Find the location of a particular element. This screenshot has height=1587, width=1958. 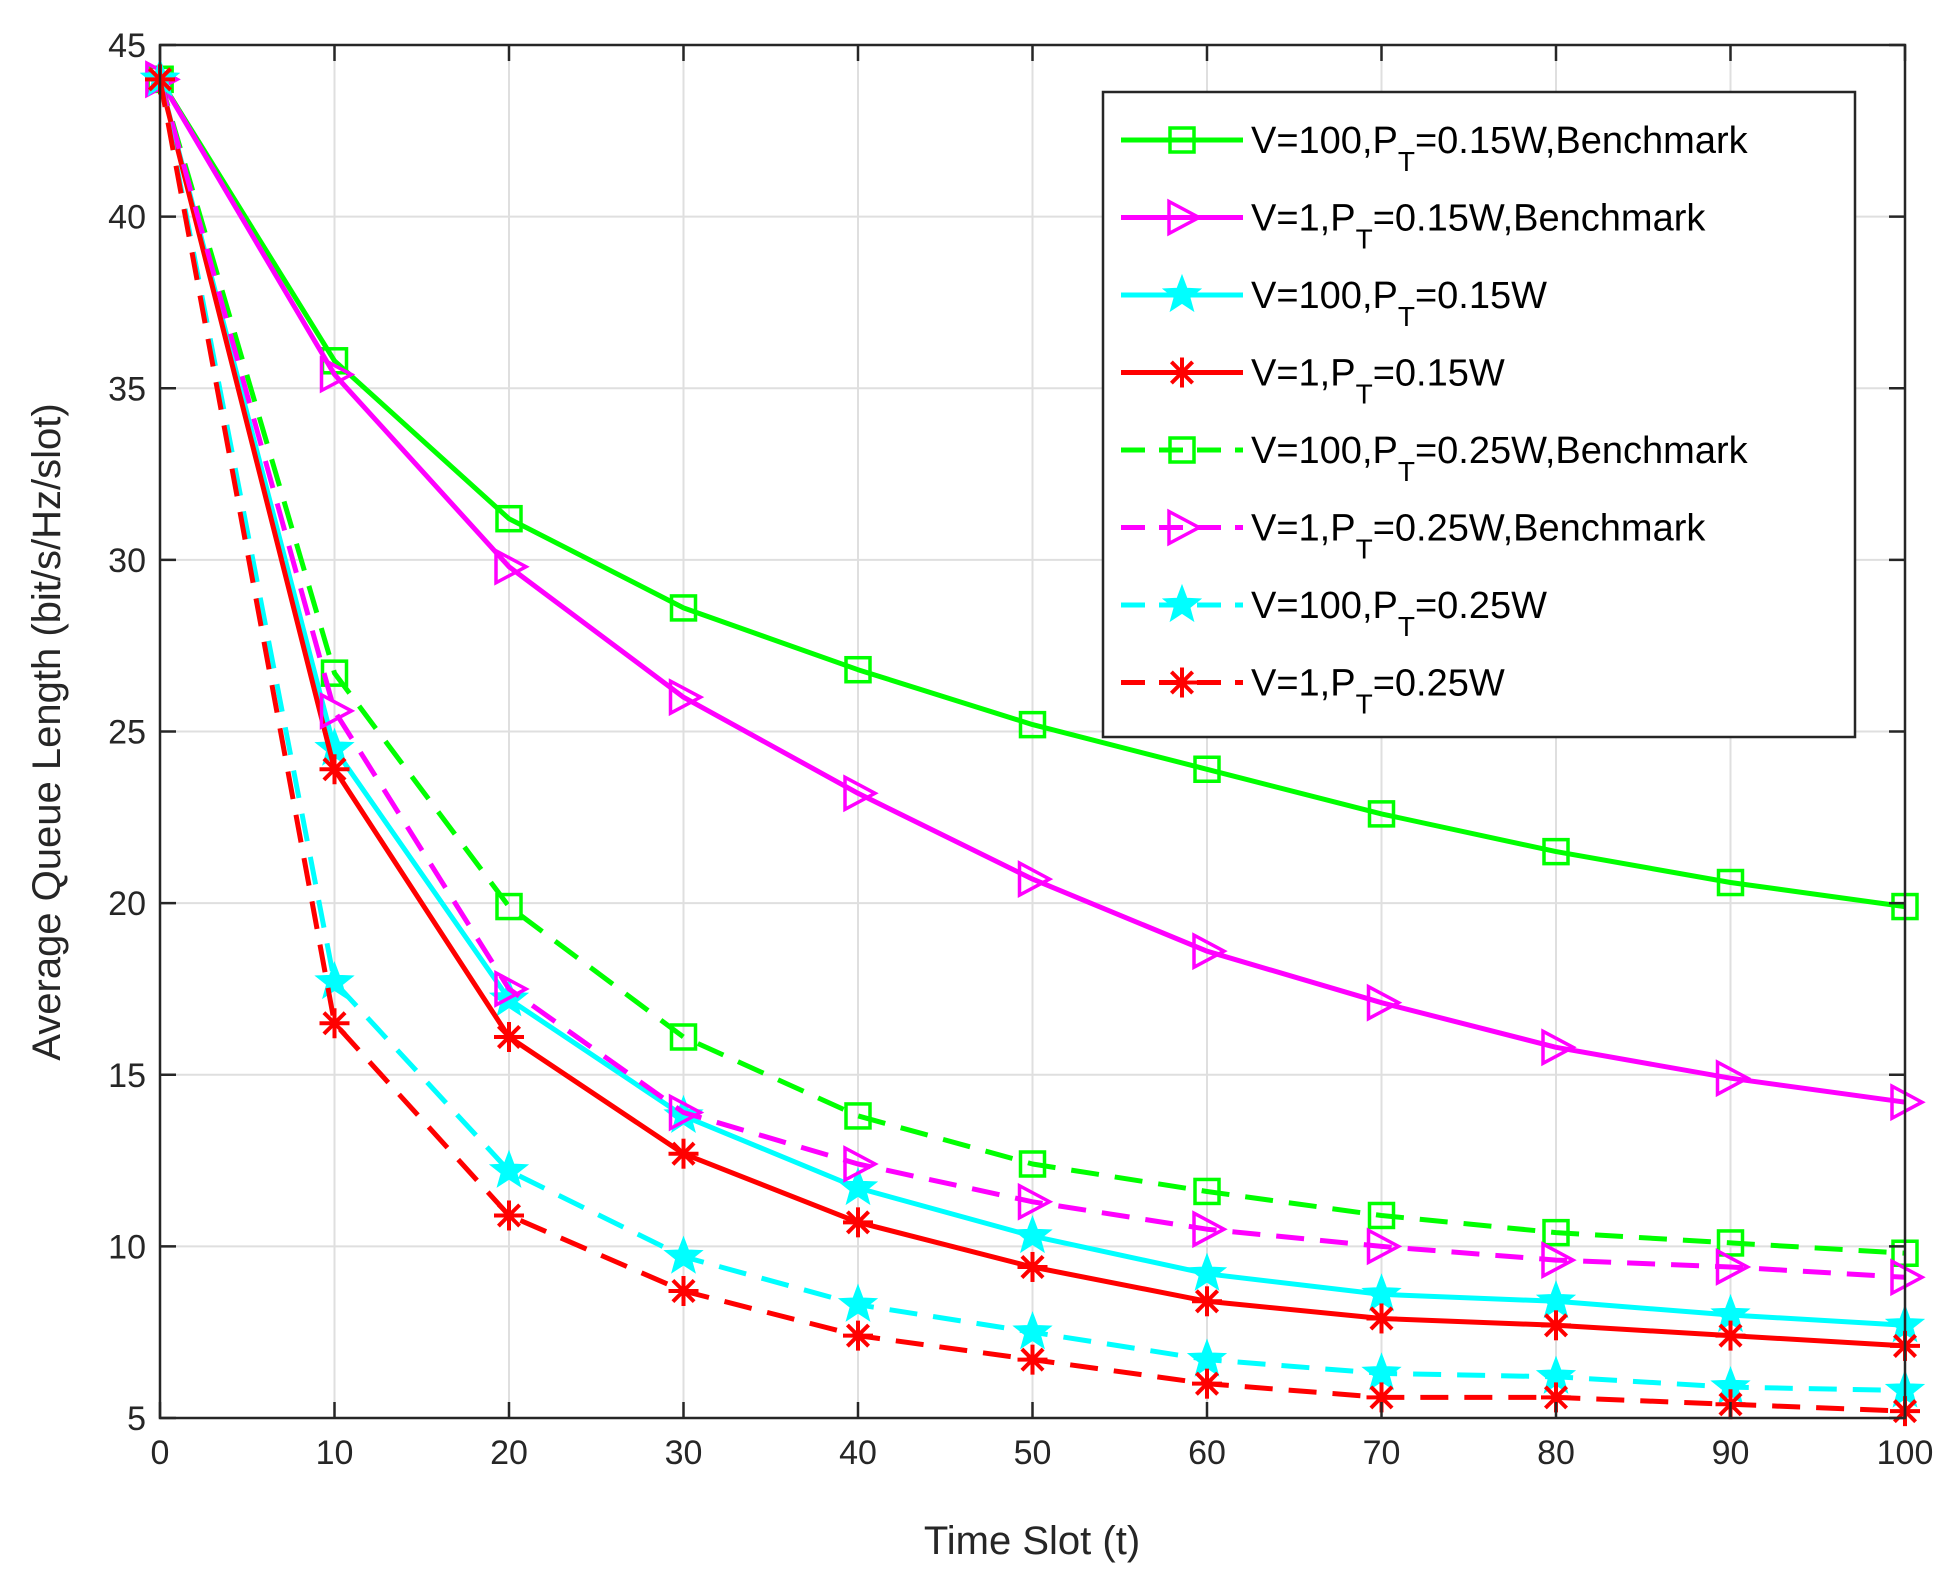

y-tick-label: 45 is located at coordinates (127, 46).